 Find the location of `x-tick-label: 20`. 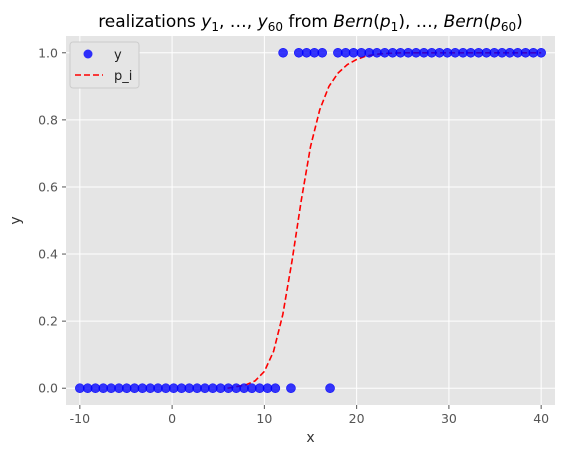

x-tick-label: 20 is located at coordinates (357, 418).